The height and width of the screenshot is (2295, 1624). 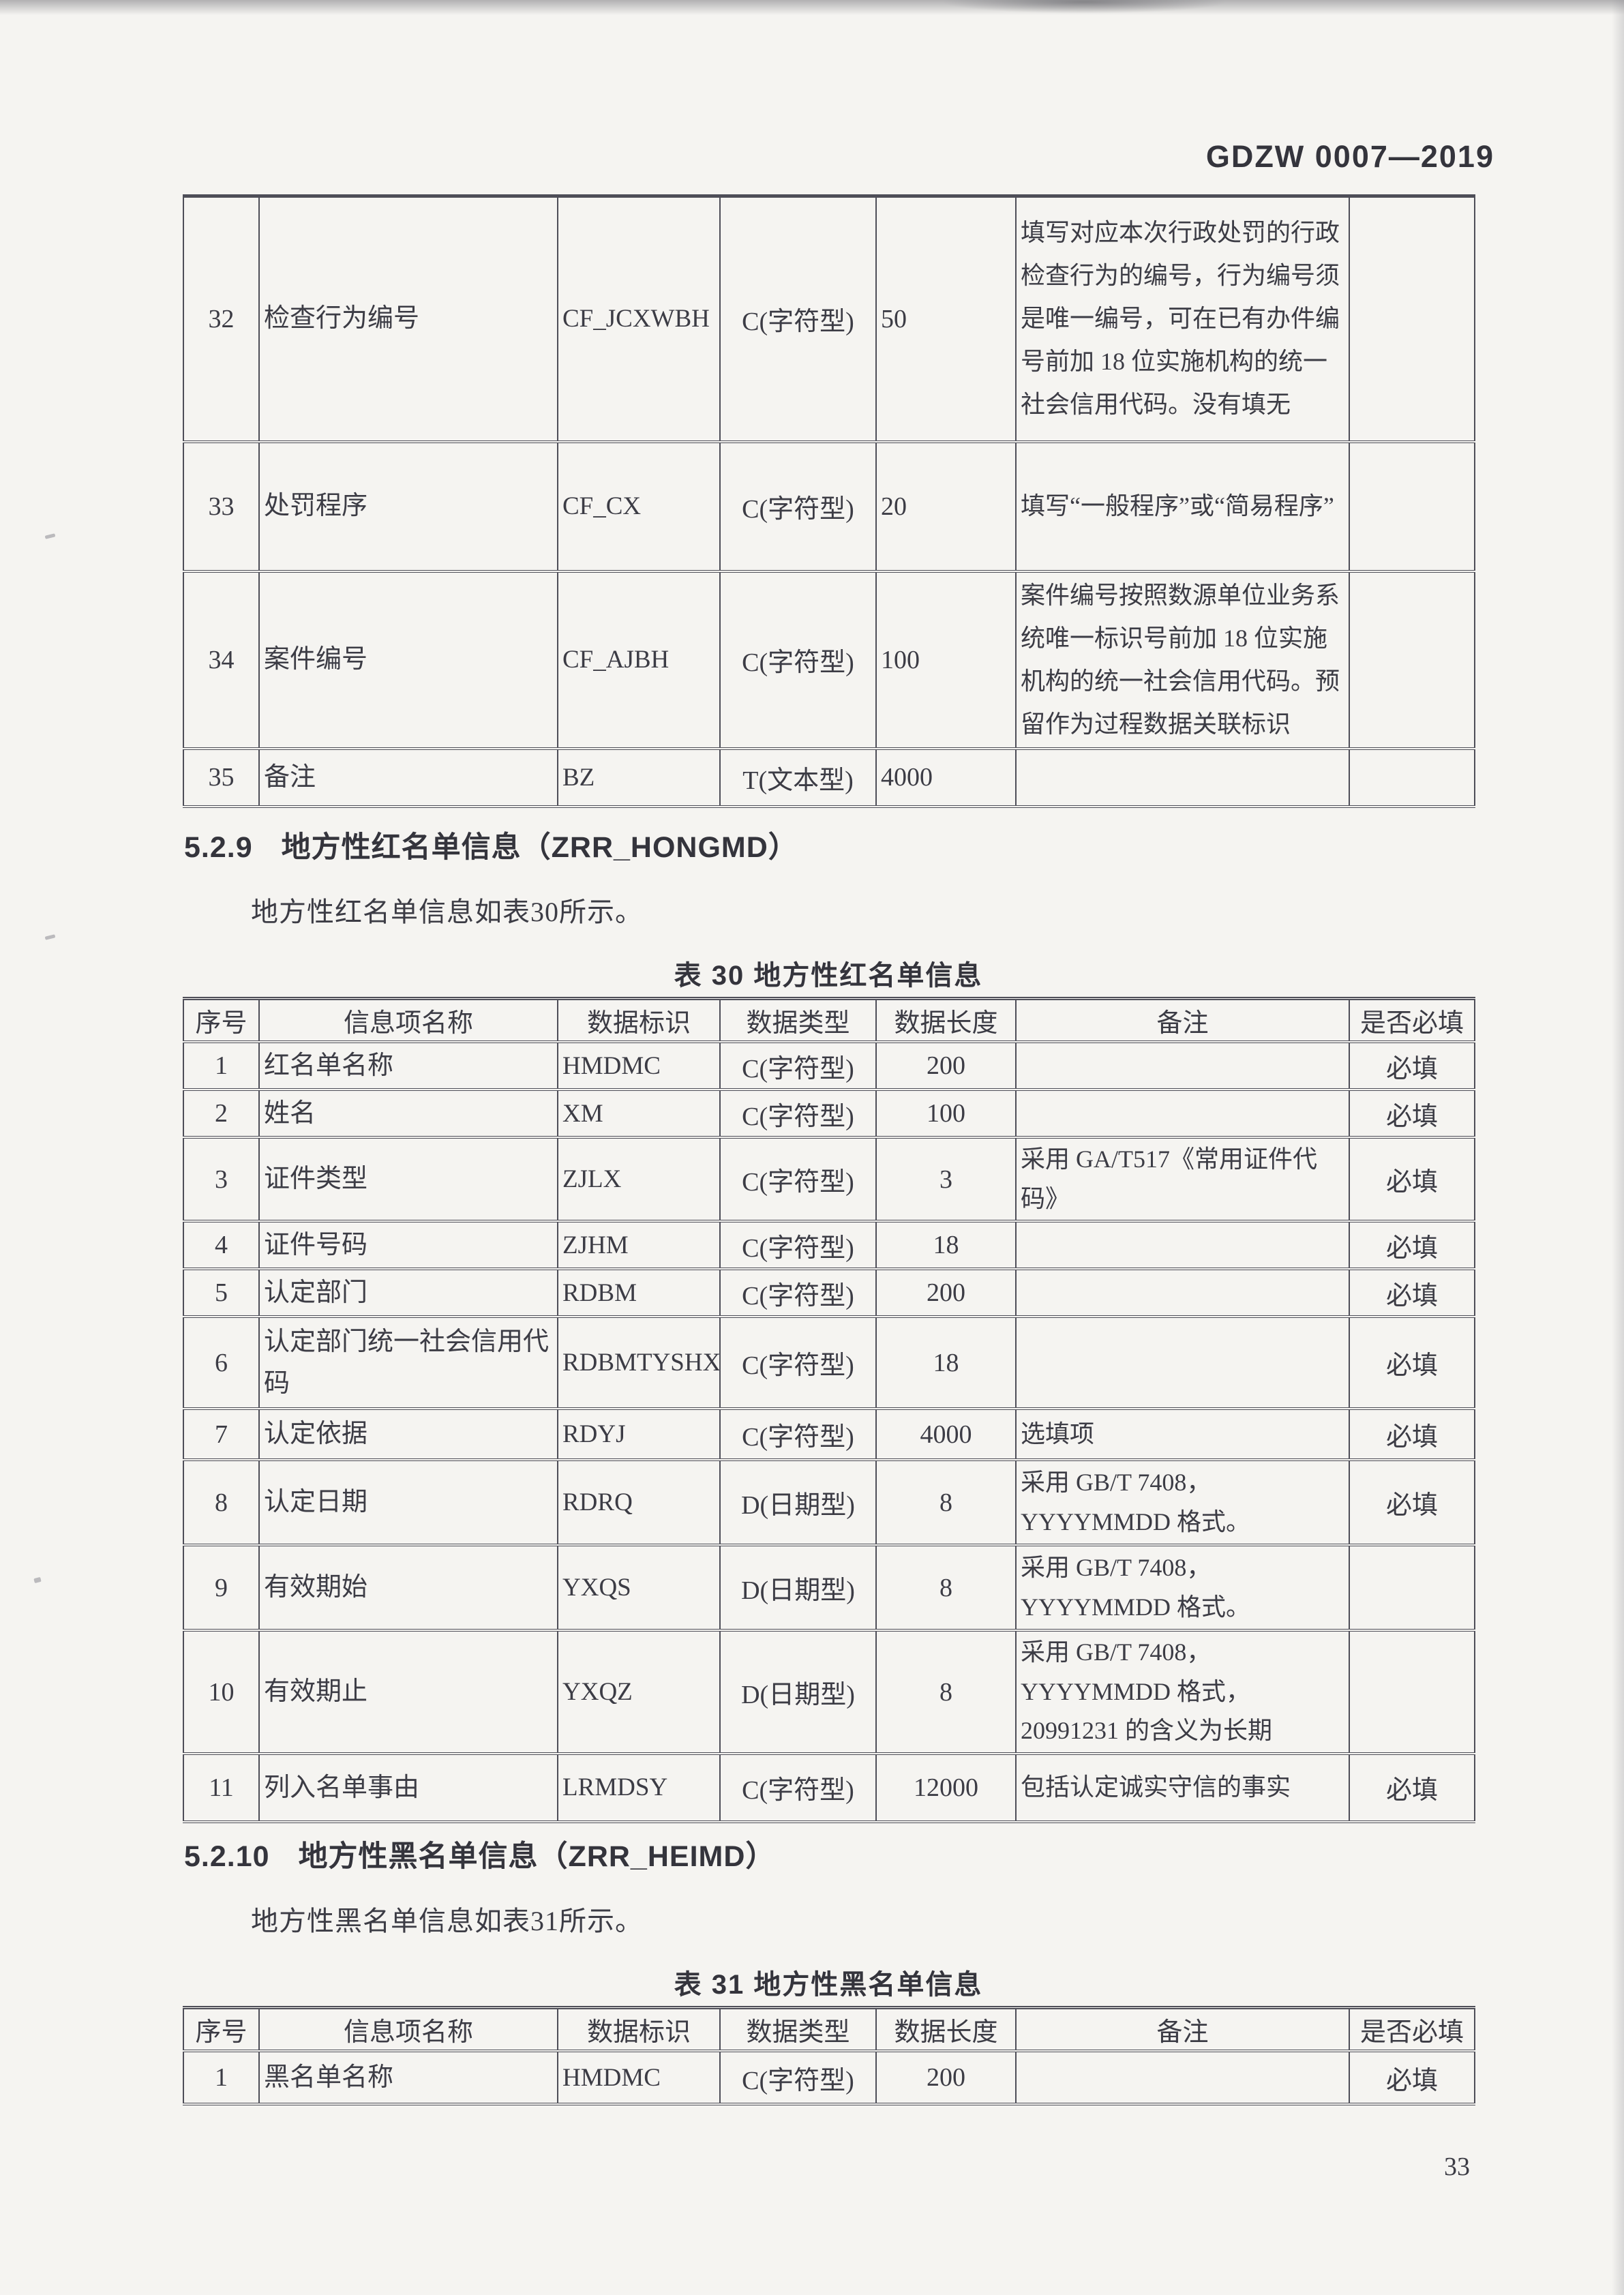 What do you see at coordinates (408, 505) in the screenshot?
I see `cell-item-name: 处罚程序` at bounding box center [408, 505].